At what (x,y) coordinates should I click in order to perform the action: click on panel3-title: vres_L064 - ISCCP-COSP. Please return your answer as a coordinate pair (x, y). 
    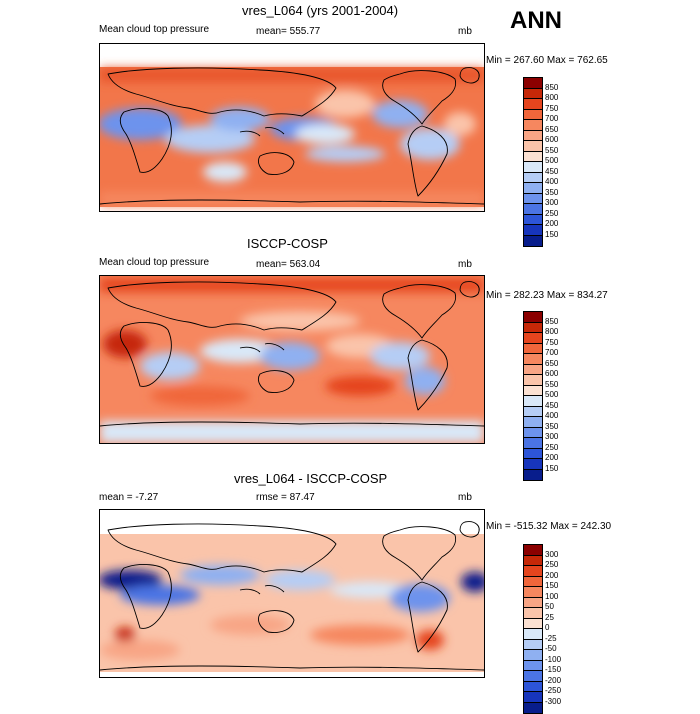
    Looking at the image, I should click on (311, 478).